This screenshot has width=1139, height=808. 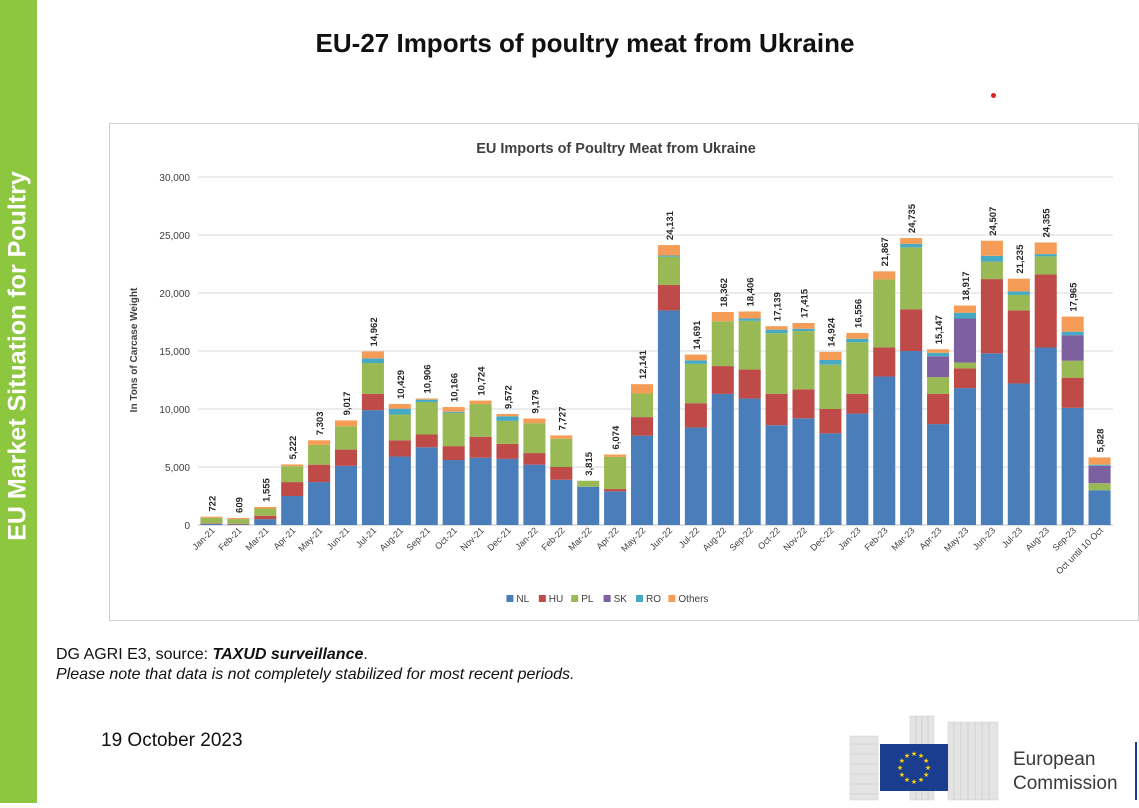 What do you see at coordinates (187, 526) in the screenshot?
I see `y-tick-label: 0` at bounding box center [187, 526].